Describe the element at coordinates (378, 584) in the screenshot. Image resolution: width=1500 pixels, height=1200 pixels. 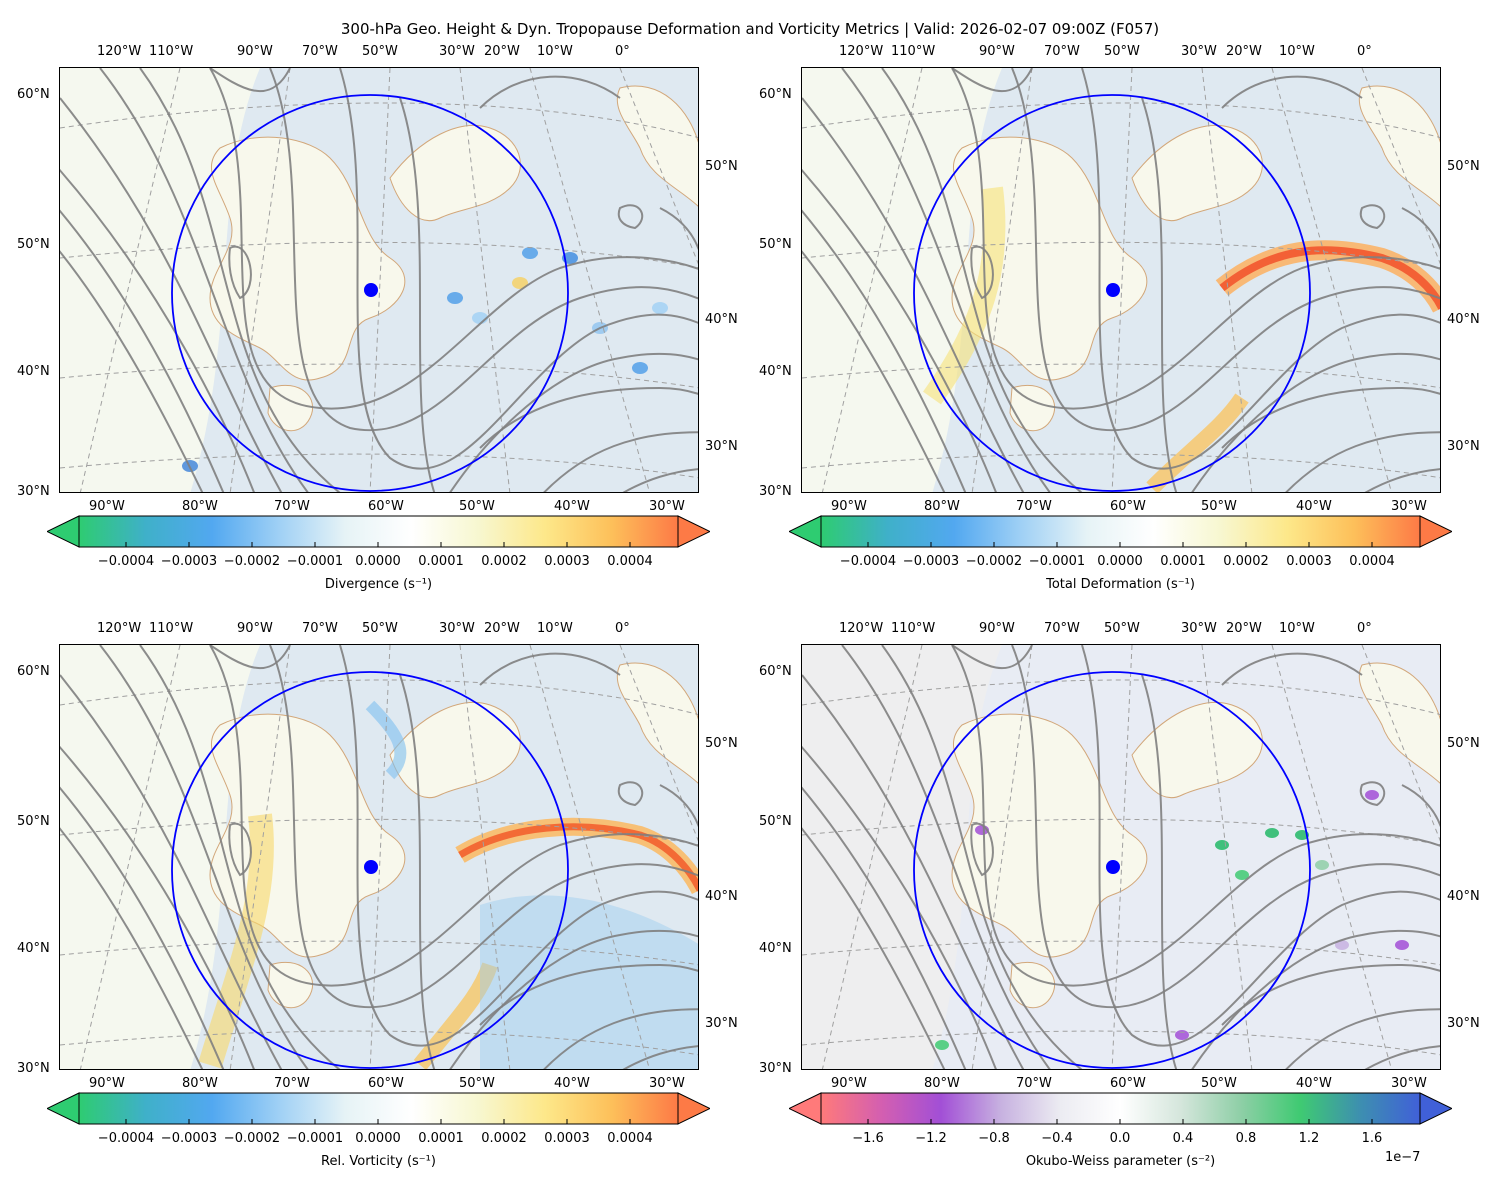
I see `colorbar-label: Divergence (s⁻¹)` at that location.